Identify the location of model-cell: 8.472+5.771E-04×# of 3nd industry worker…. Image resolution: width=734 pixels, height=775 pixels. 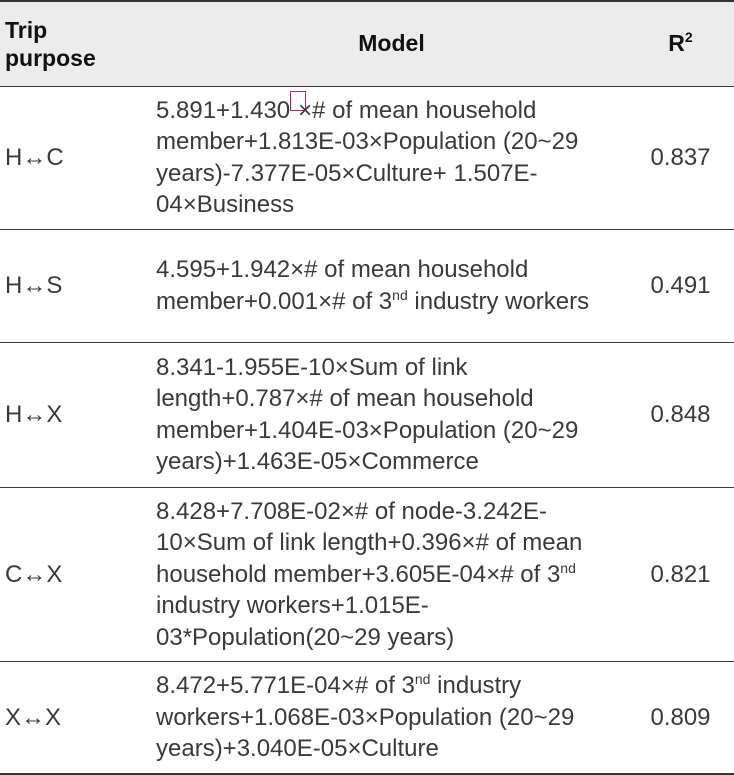
(382, 718).